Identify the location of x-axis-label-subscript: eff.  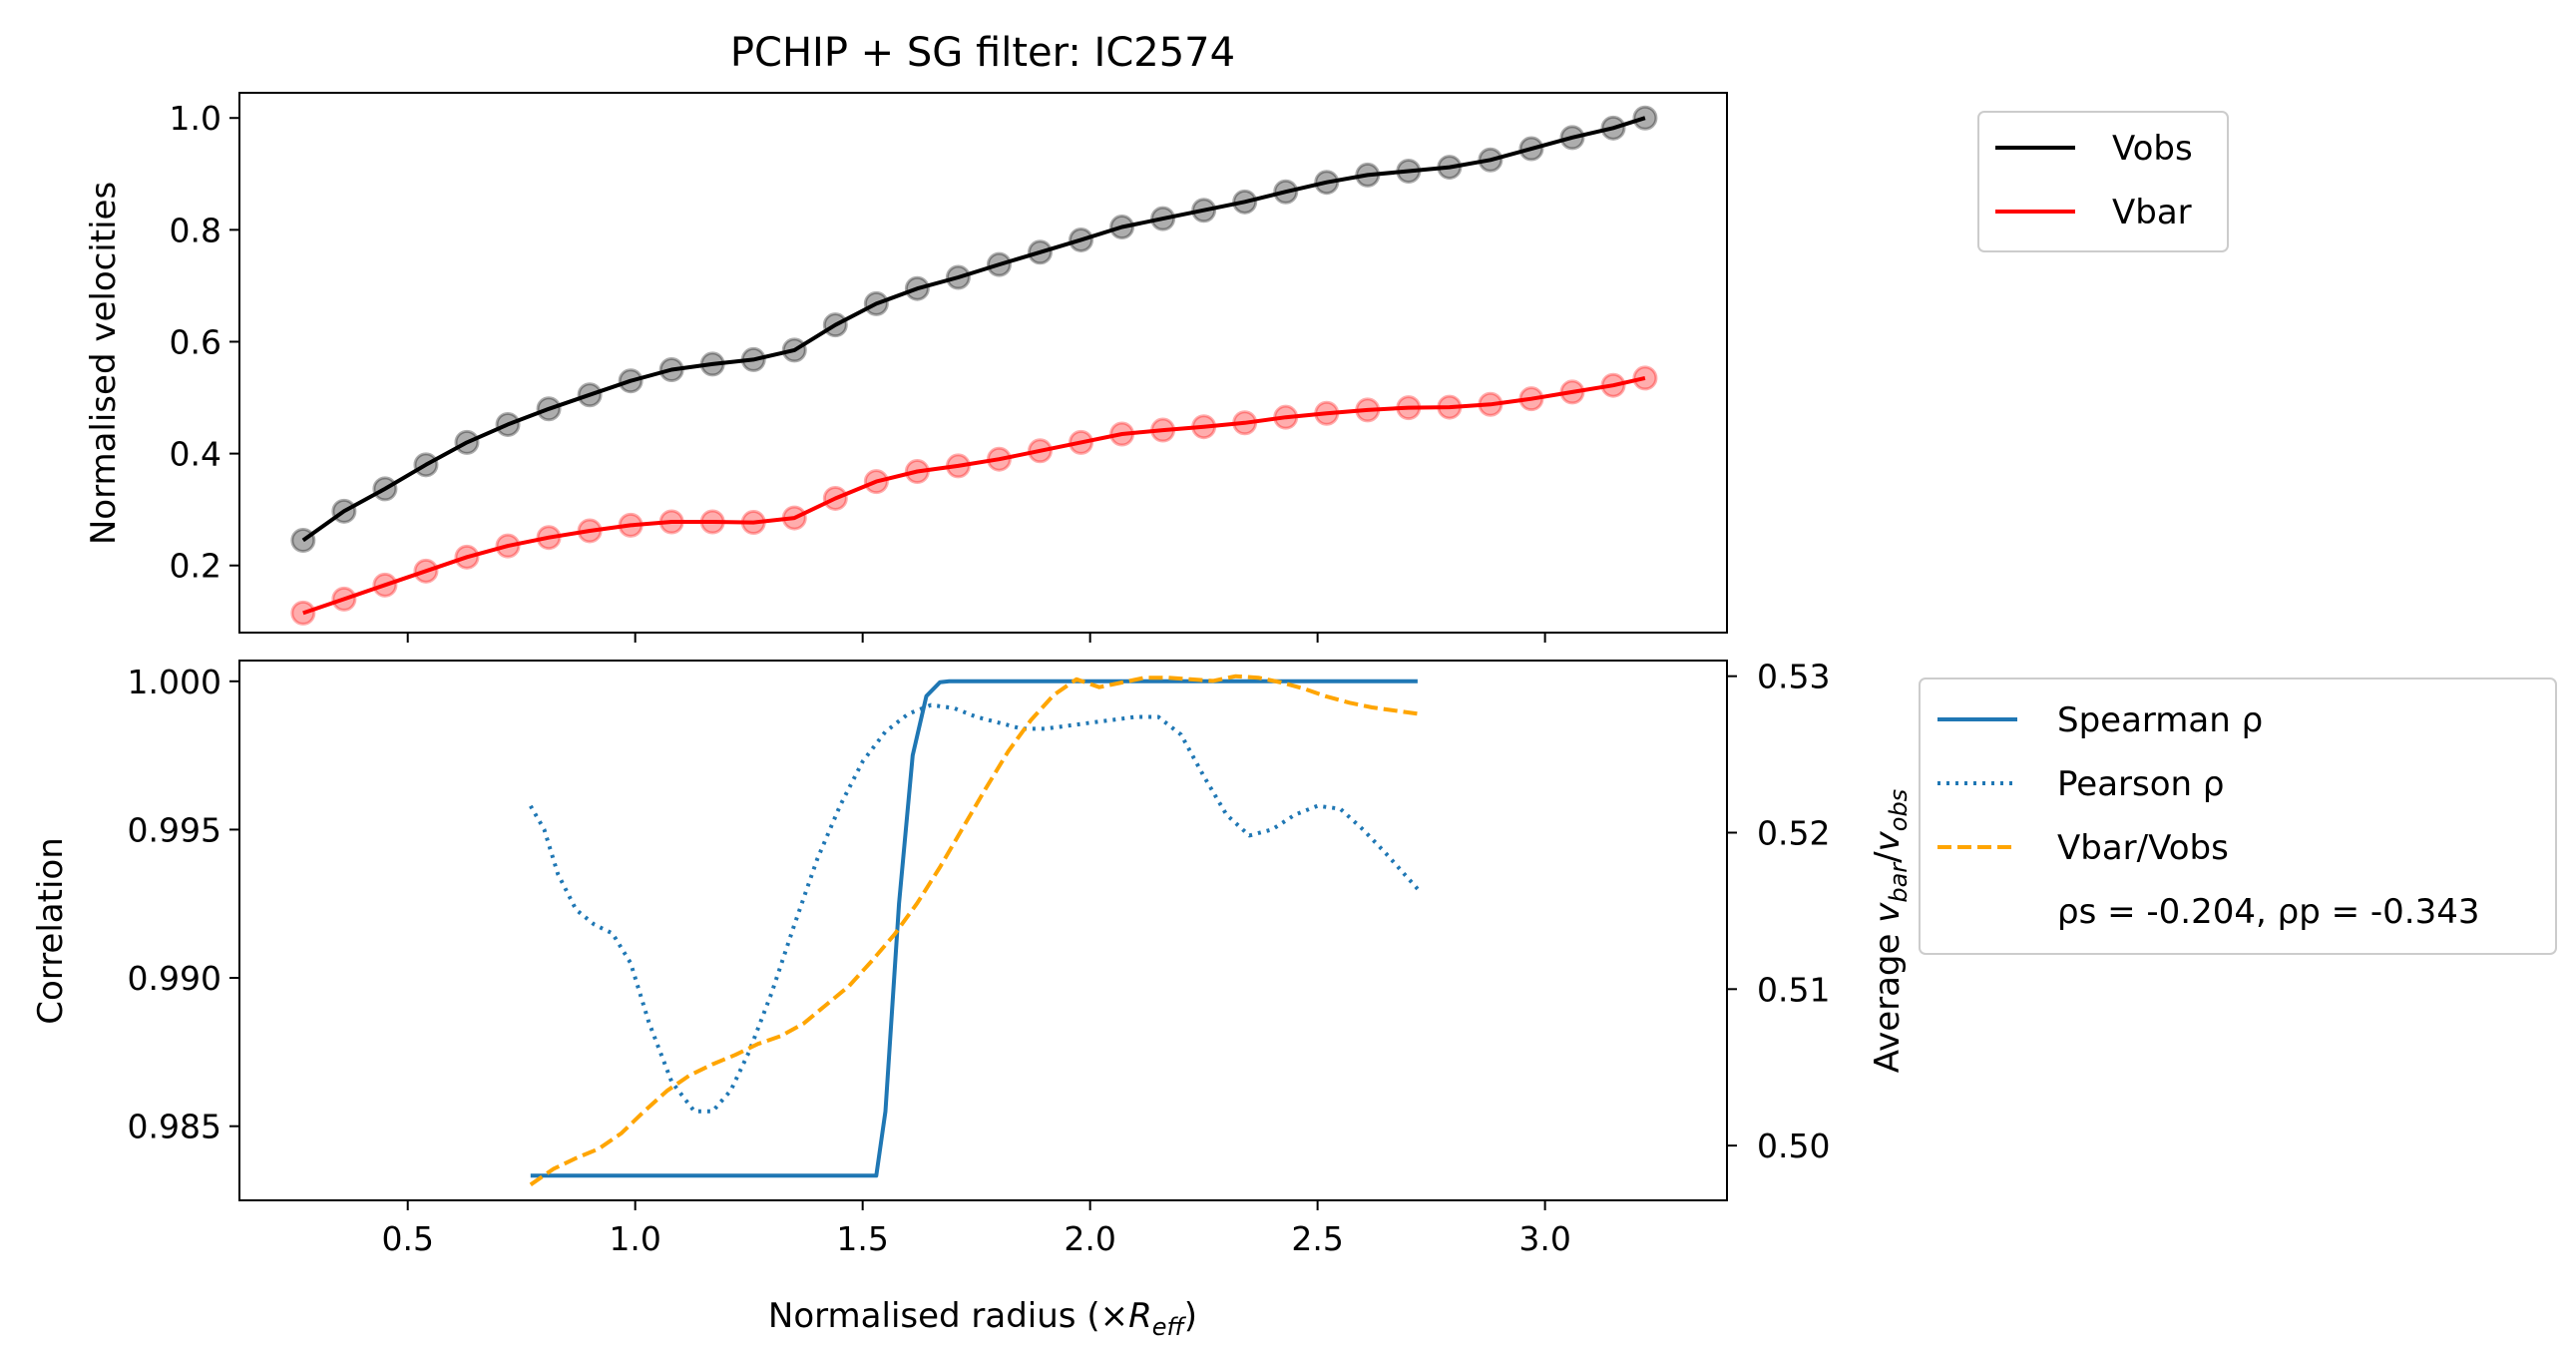
(1169, 1327).